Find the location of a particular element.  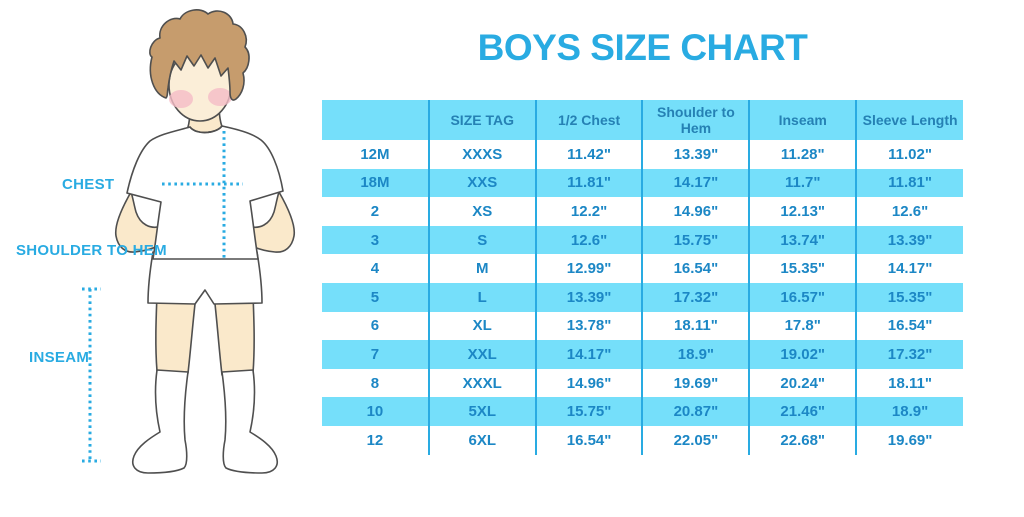

size-cell: 12.99" is located at coordinates (588, 268).